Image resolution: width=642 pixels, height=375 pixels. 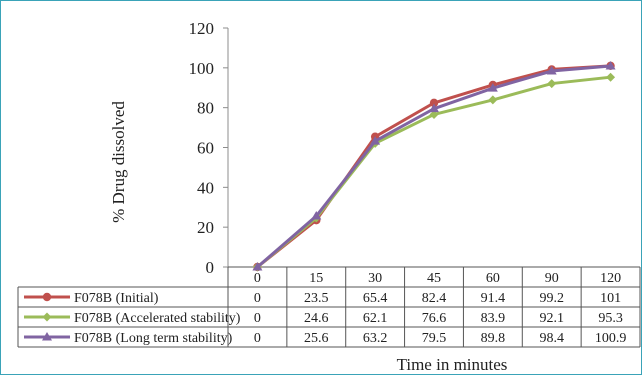 What do you see at coordinates (153, 338) in the screenshot?
I see `legend-entry: F078B (Long term stability)` at bounding box center [153, 338].